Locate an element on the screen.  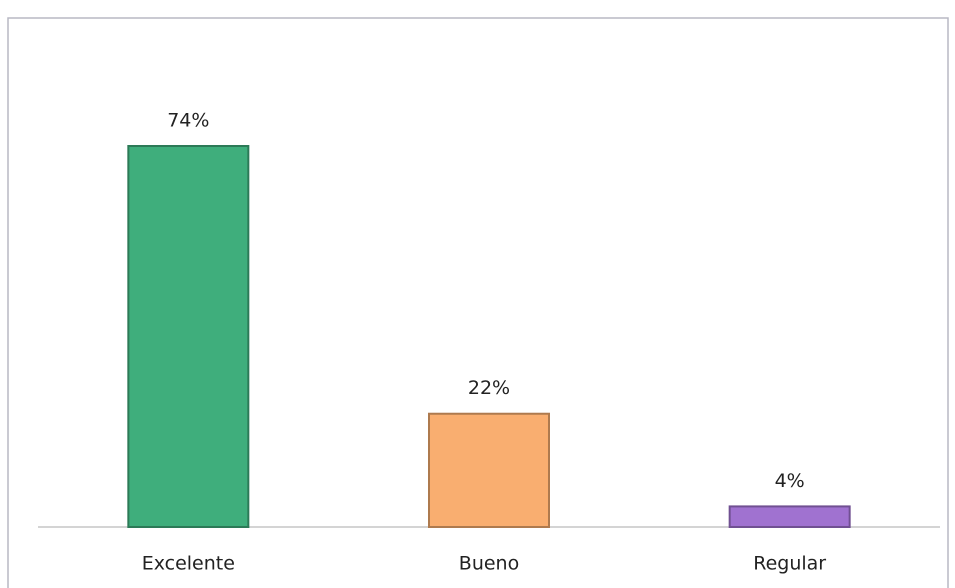
value-label: 74% is located at coordinates (188, 121).